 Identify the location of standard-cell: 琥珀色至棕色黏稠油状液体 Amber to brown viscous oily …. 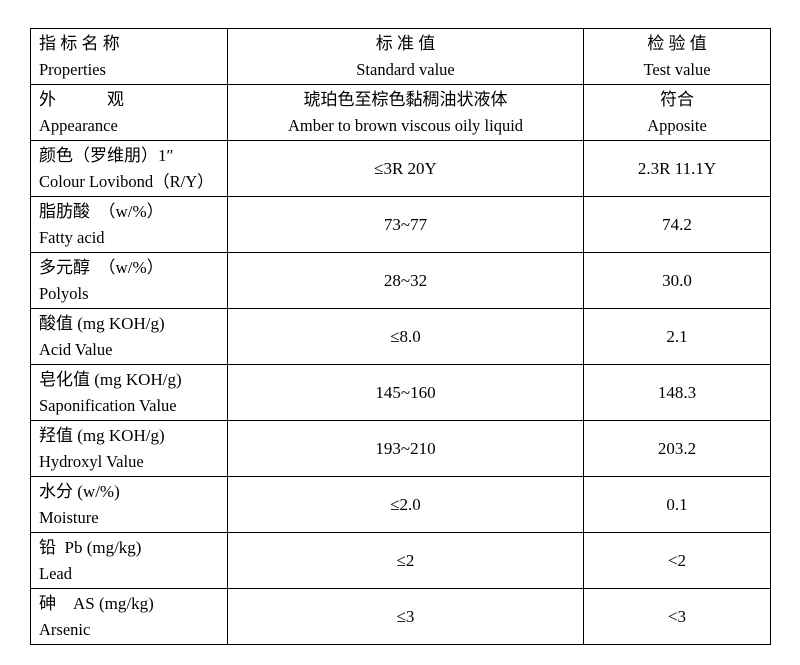
(405, 112).